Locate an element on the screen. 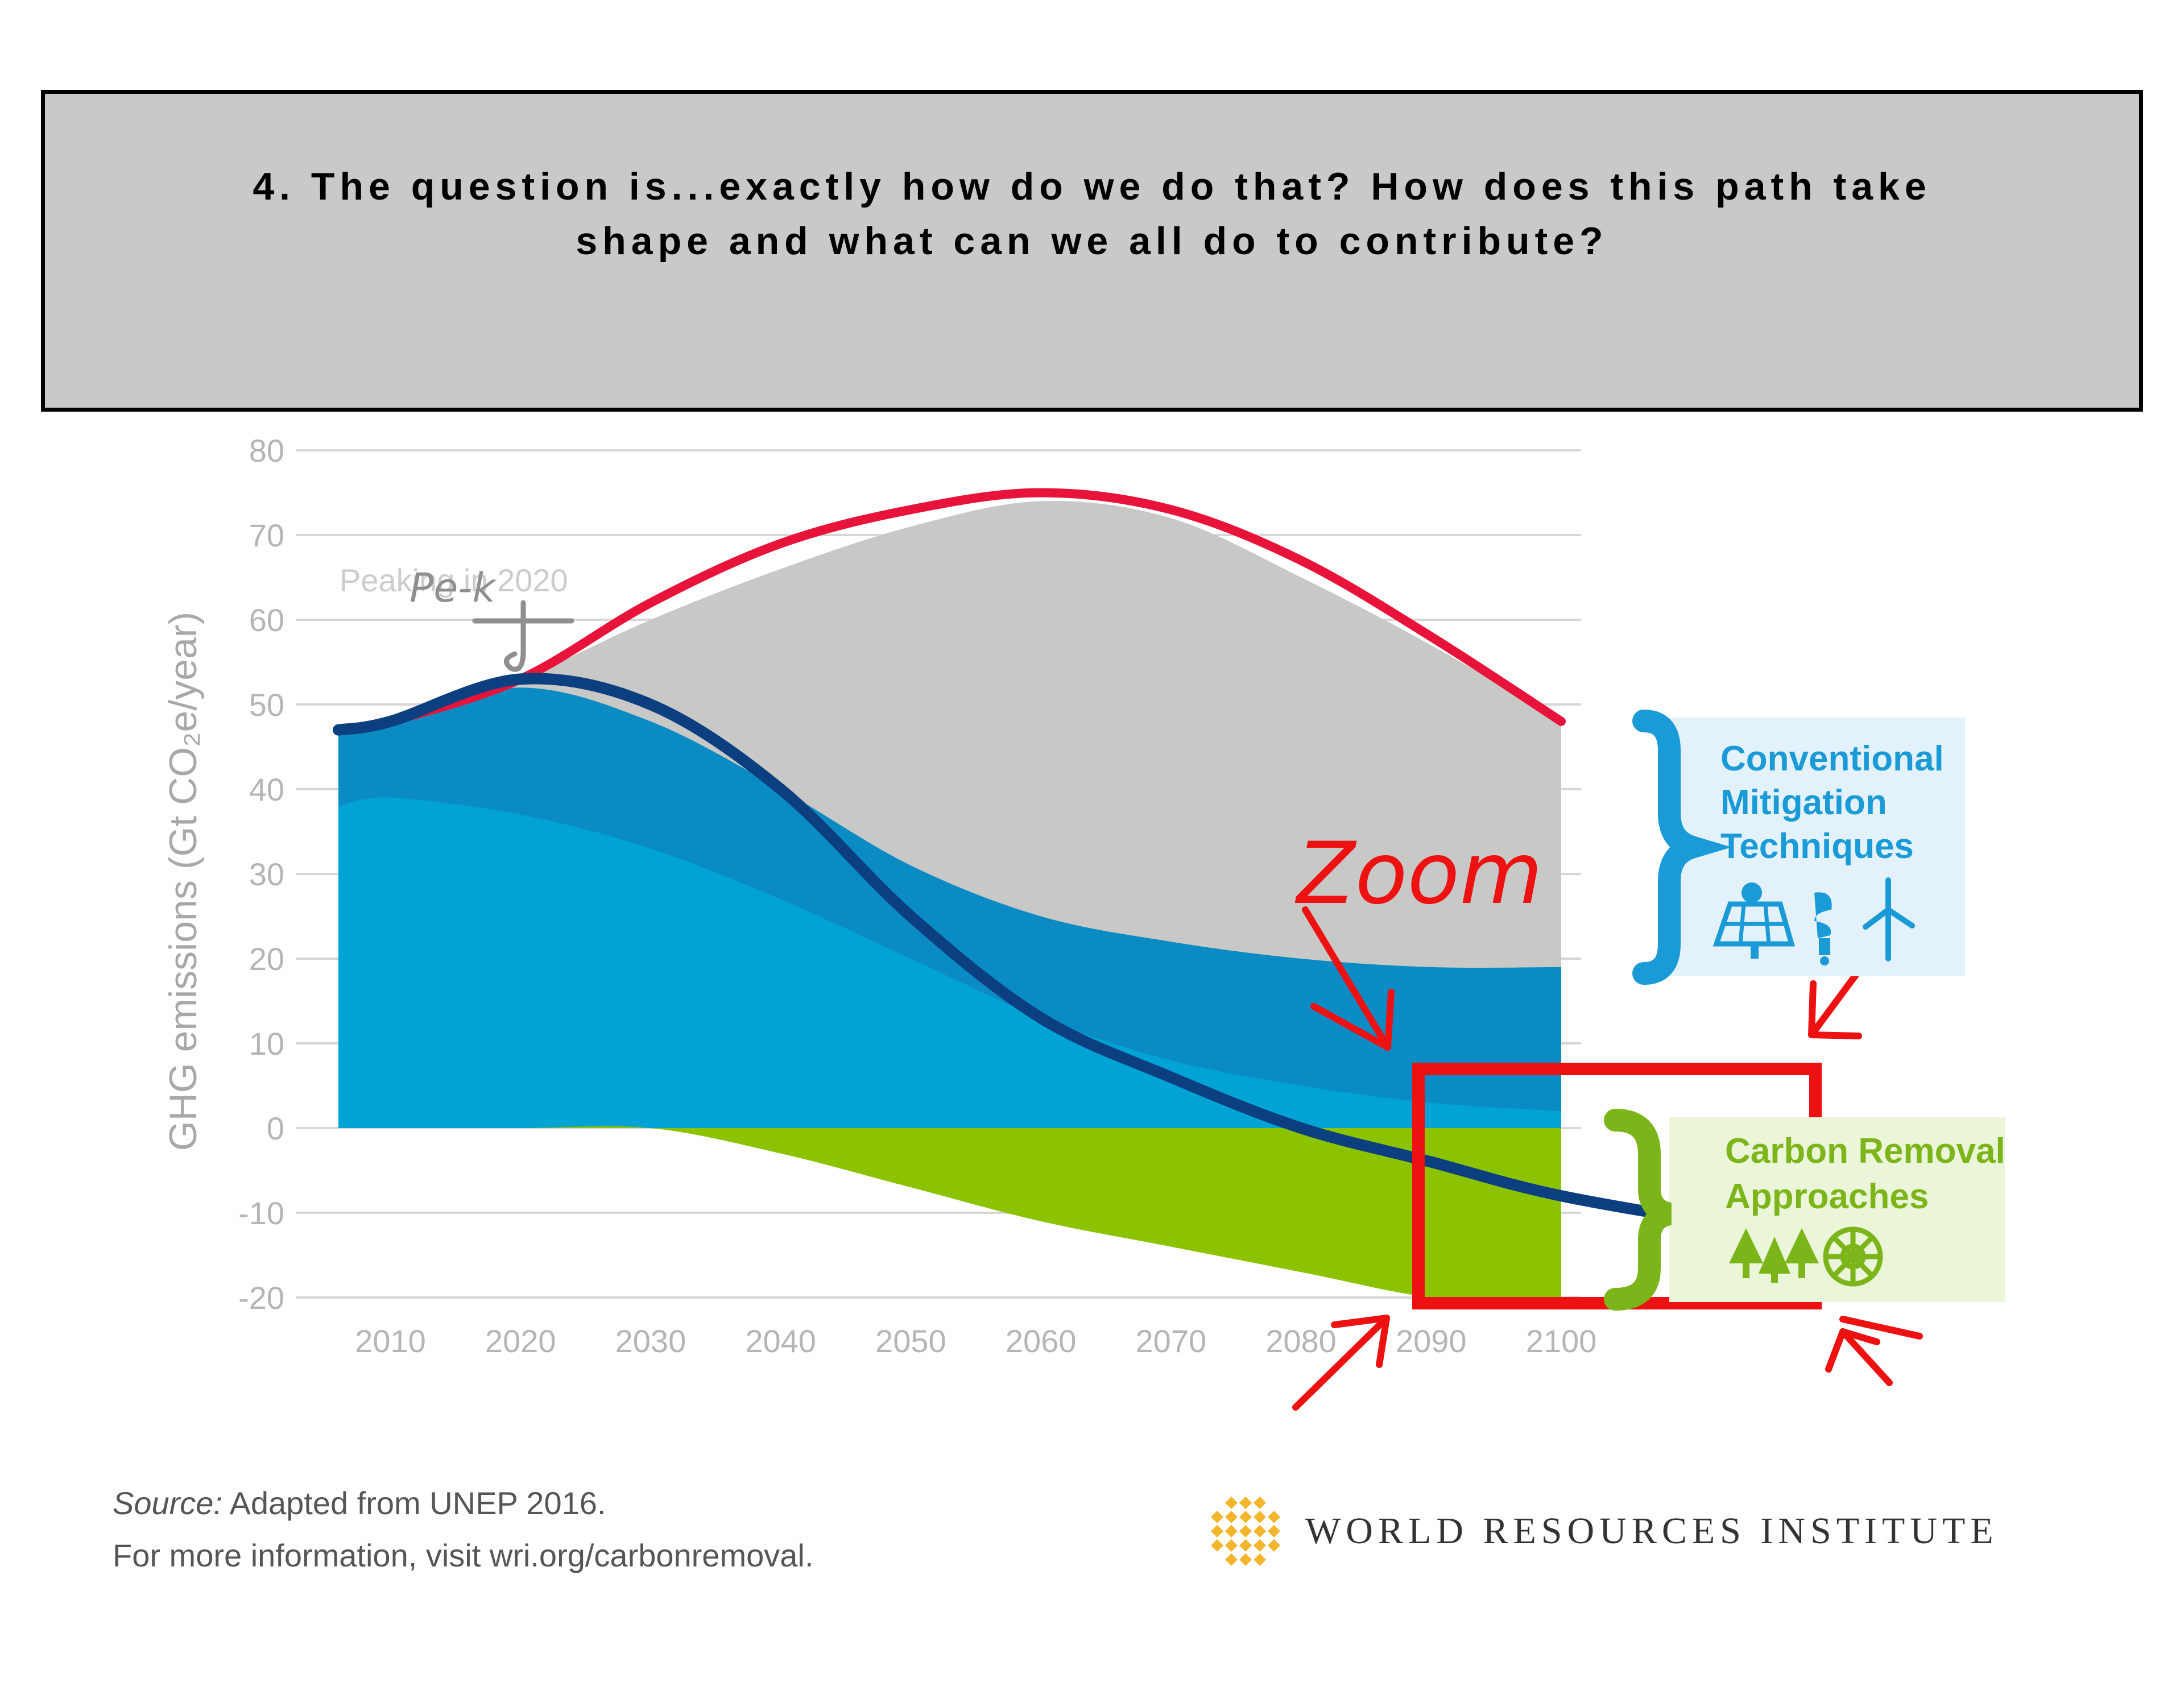  x-tick-label: 2050 is located at coordinates (910, 1341).